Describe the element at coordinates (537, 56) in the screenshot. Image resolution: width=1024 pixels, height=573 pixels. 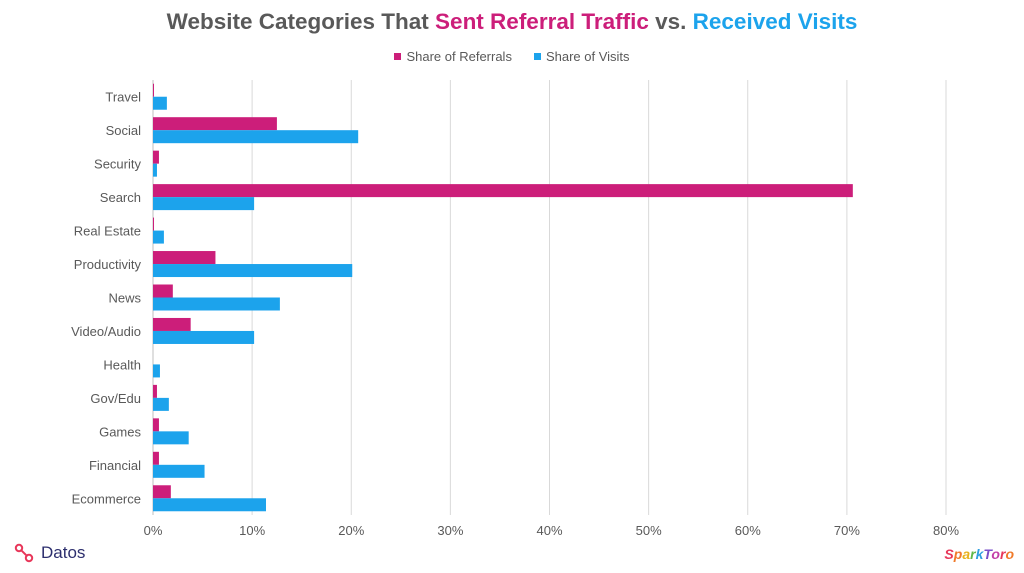
I see `legend-swatch-visits` at that location.